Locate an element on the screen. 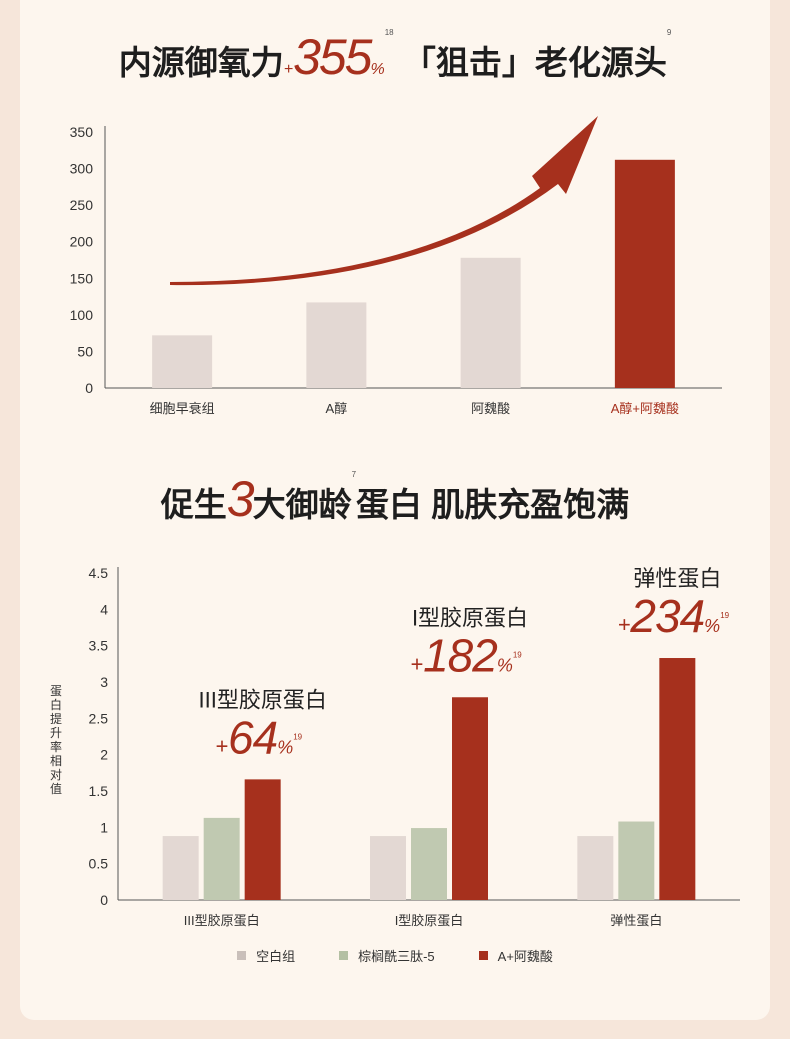 This screenshot has height=1039, width=790. y-axis-label-char: 率 is located at coordinates (56, 746).